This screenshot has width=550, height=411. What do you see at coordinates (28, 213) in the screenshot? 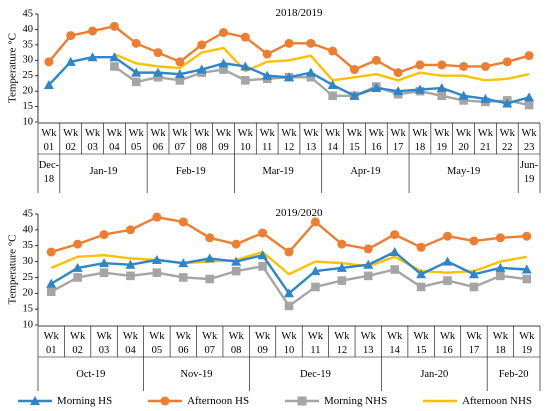
I see `chart2-y-tick-label: 45` at bounding box center [28, 213].